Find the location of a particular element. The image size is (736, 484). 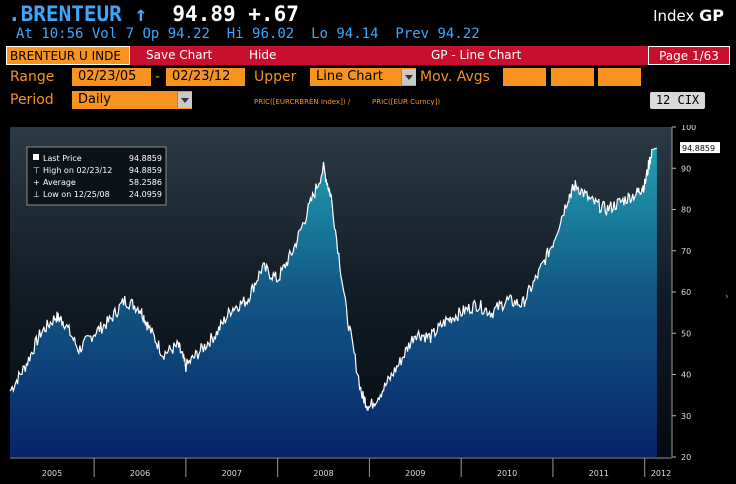

stat-at: At 10:56 is located at coordinates (50, 34).